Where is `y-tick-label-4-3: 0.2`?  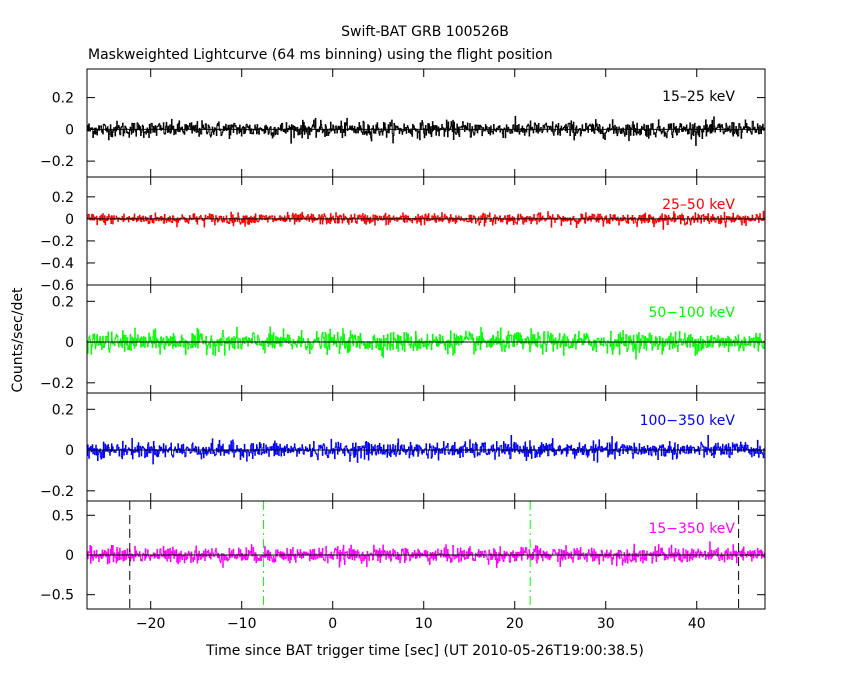 y-tick-label-4-3: 0.2 is located at coordinates (63, 410).